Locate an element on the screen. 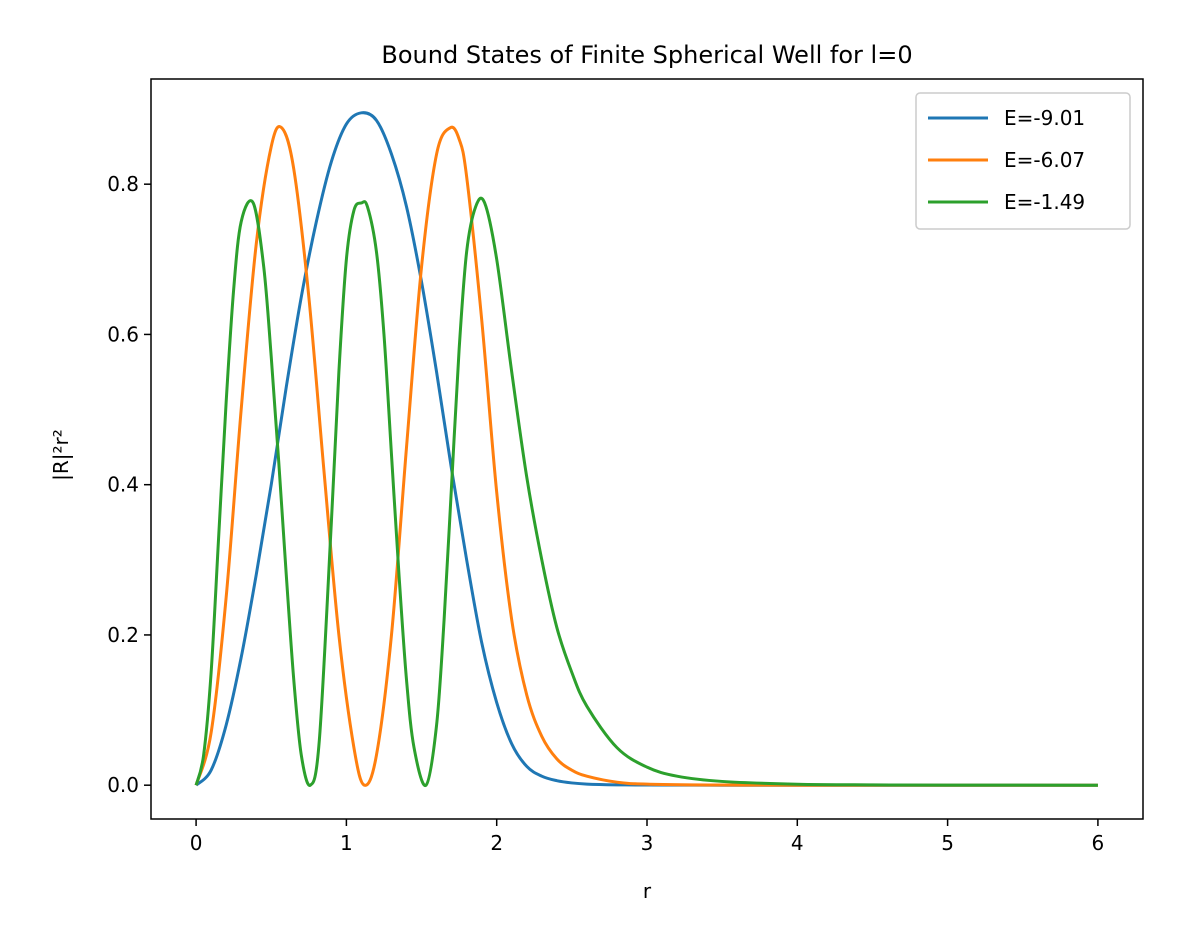 The height and width of the screenshot is (930, 1202). y-axis-label: |R|²r² is located at coordinates (61, 455).